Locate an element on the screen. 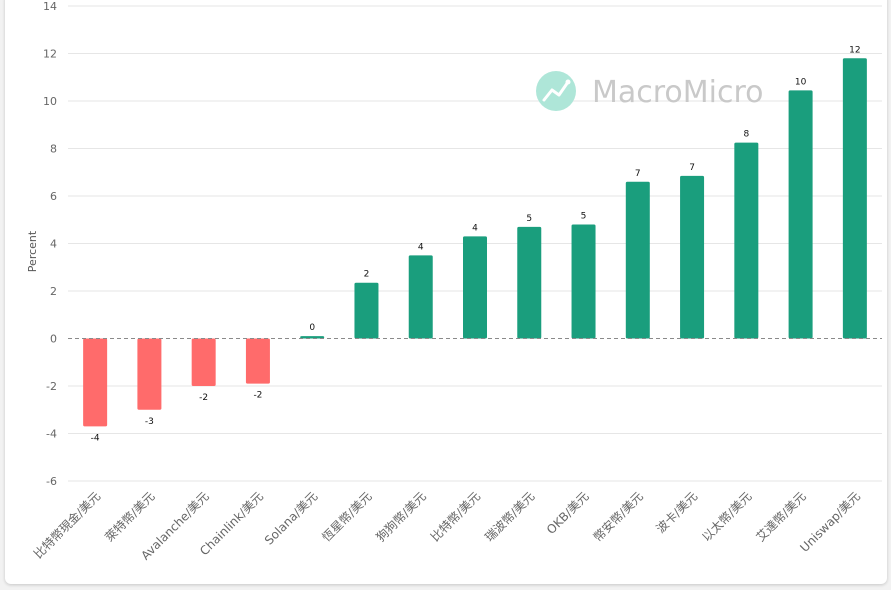  x-tick-label: 波卡/美元 is located at coordinates (676, 512).